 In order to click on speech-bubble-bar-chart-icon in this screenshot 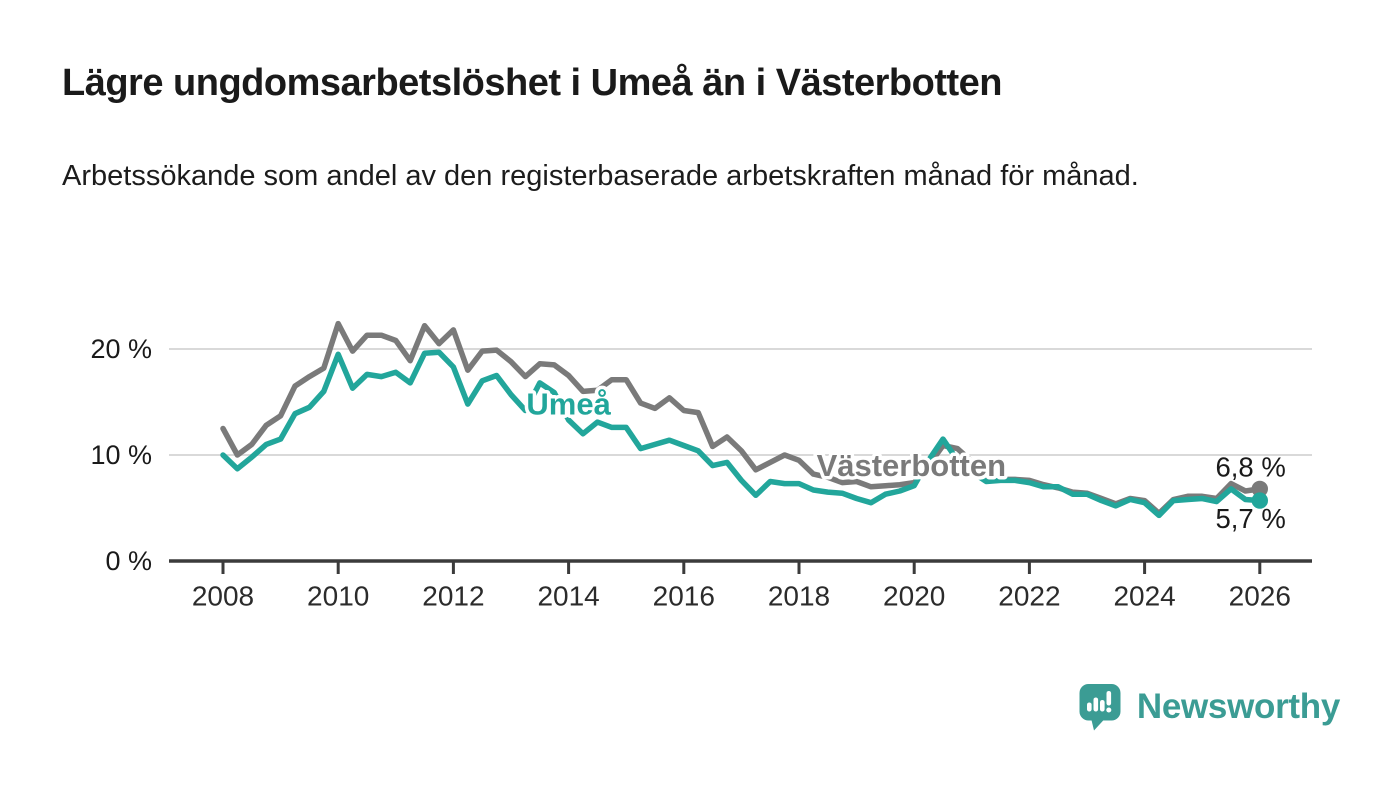, I will do `click(1100, 707)`.